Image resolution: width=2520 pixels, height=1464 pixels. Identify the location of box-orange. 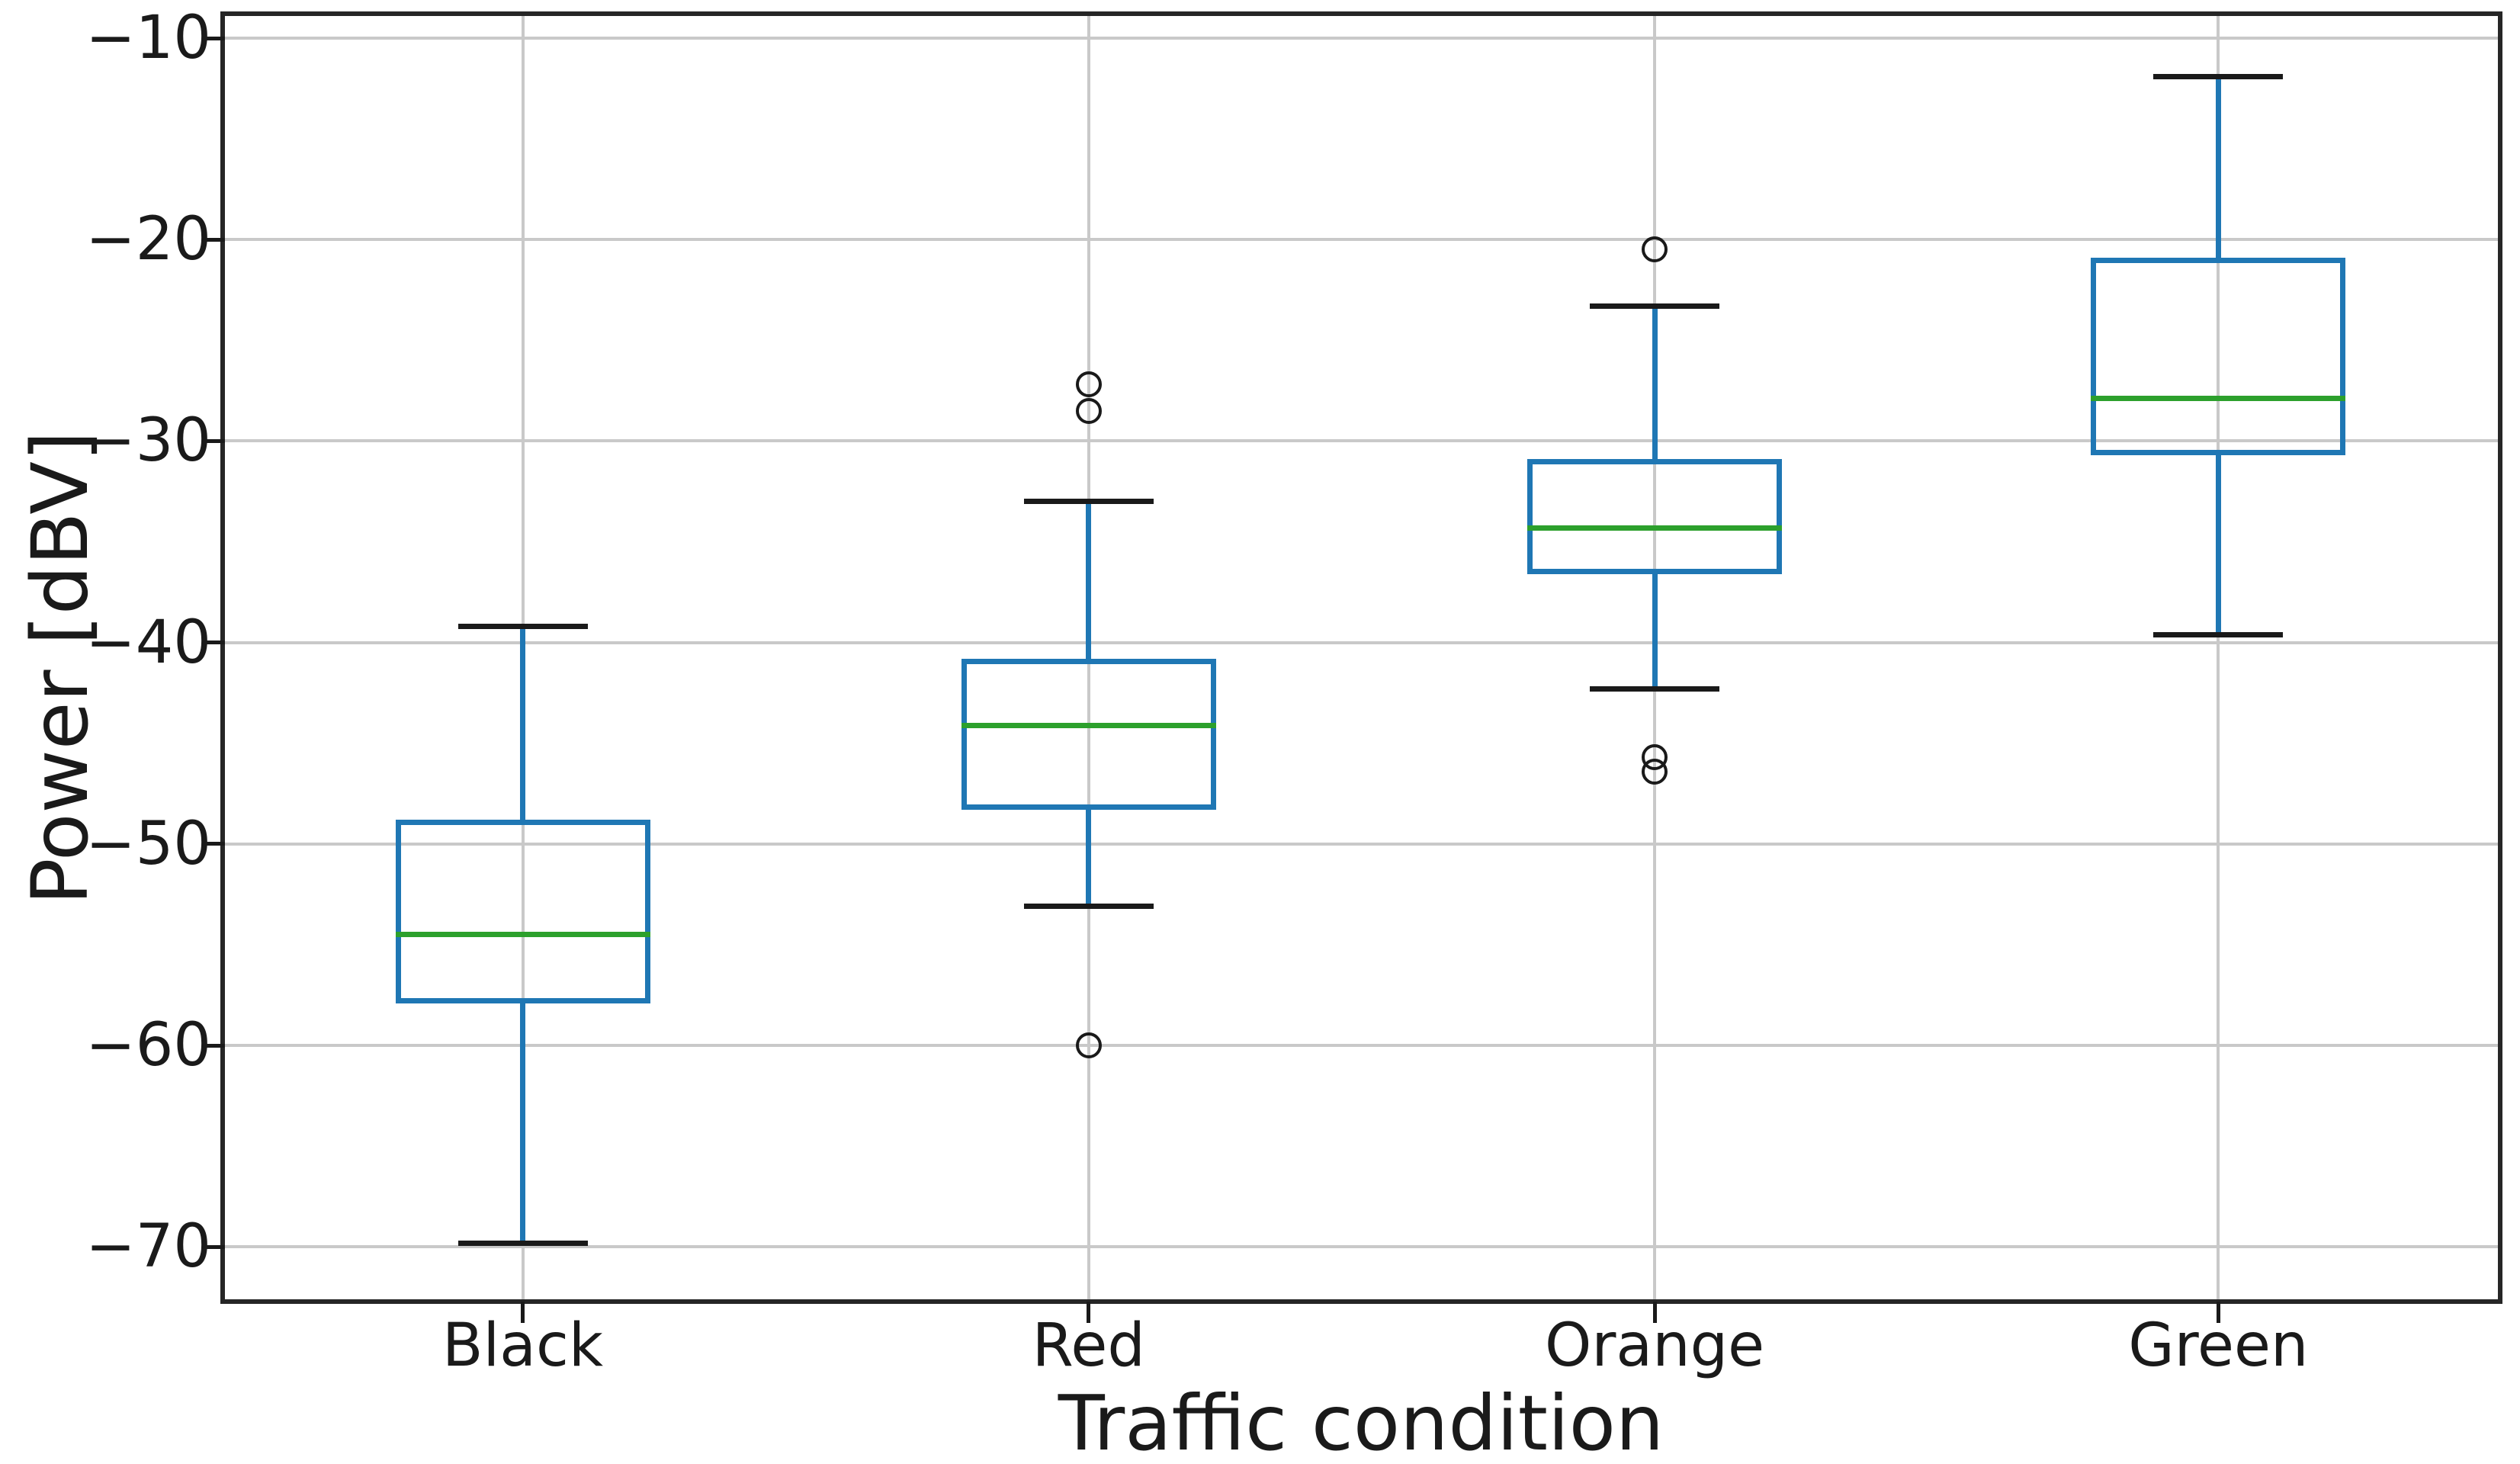
(1655, 516).